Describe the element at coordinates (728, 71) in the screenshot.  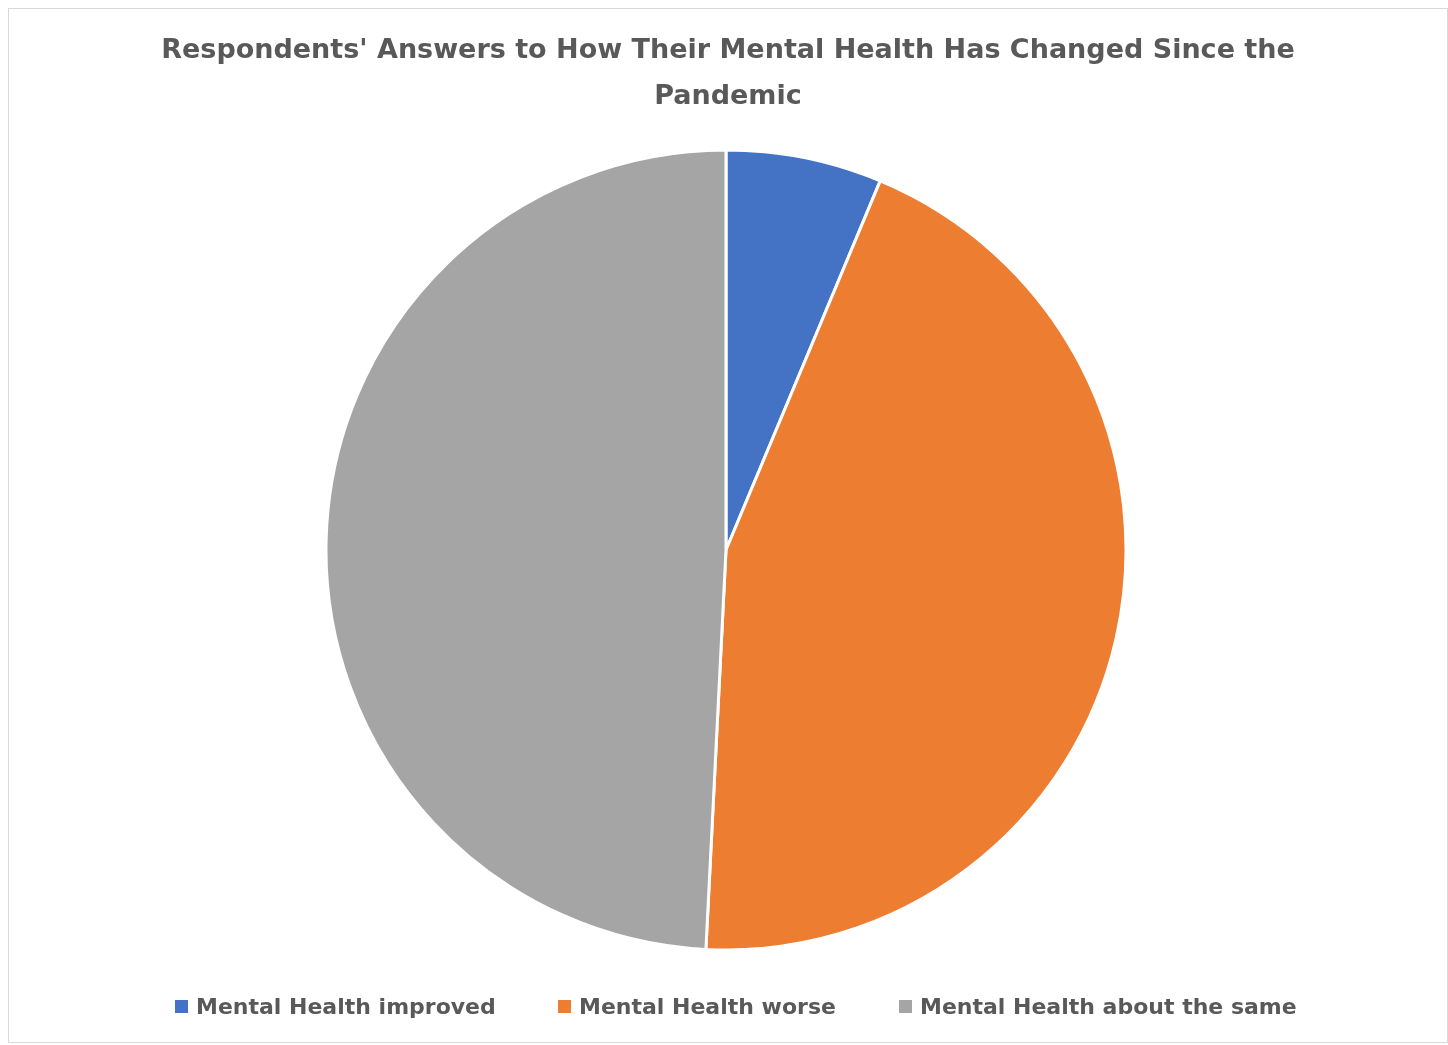
I see `chart-title: Respondents' Answers to How Their Mental Health Has Changed Since the Pandemic` at that location.